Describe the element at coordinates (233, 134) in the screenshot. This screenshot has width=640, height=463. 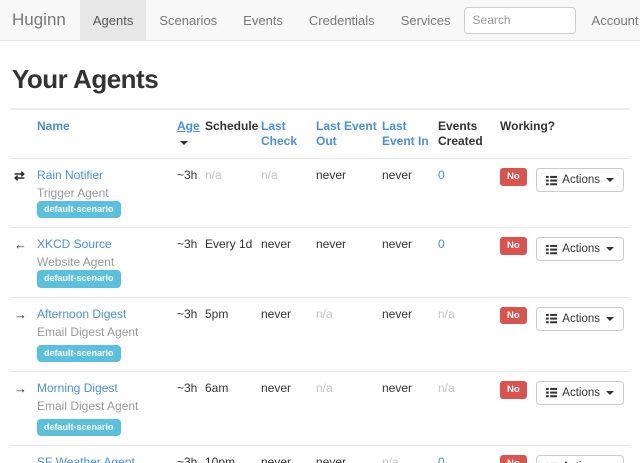
I see `header-schedule: Schedule` at that location.